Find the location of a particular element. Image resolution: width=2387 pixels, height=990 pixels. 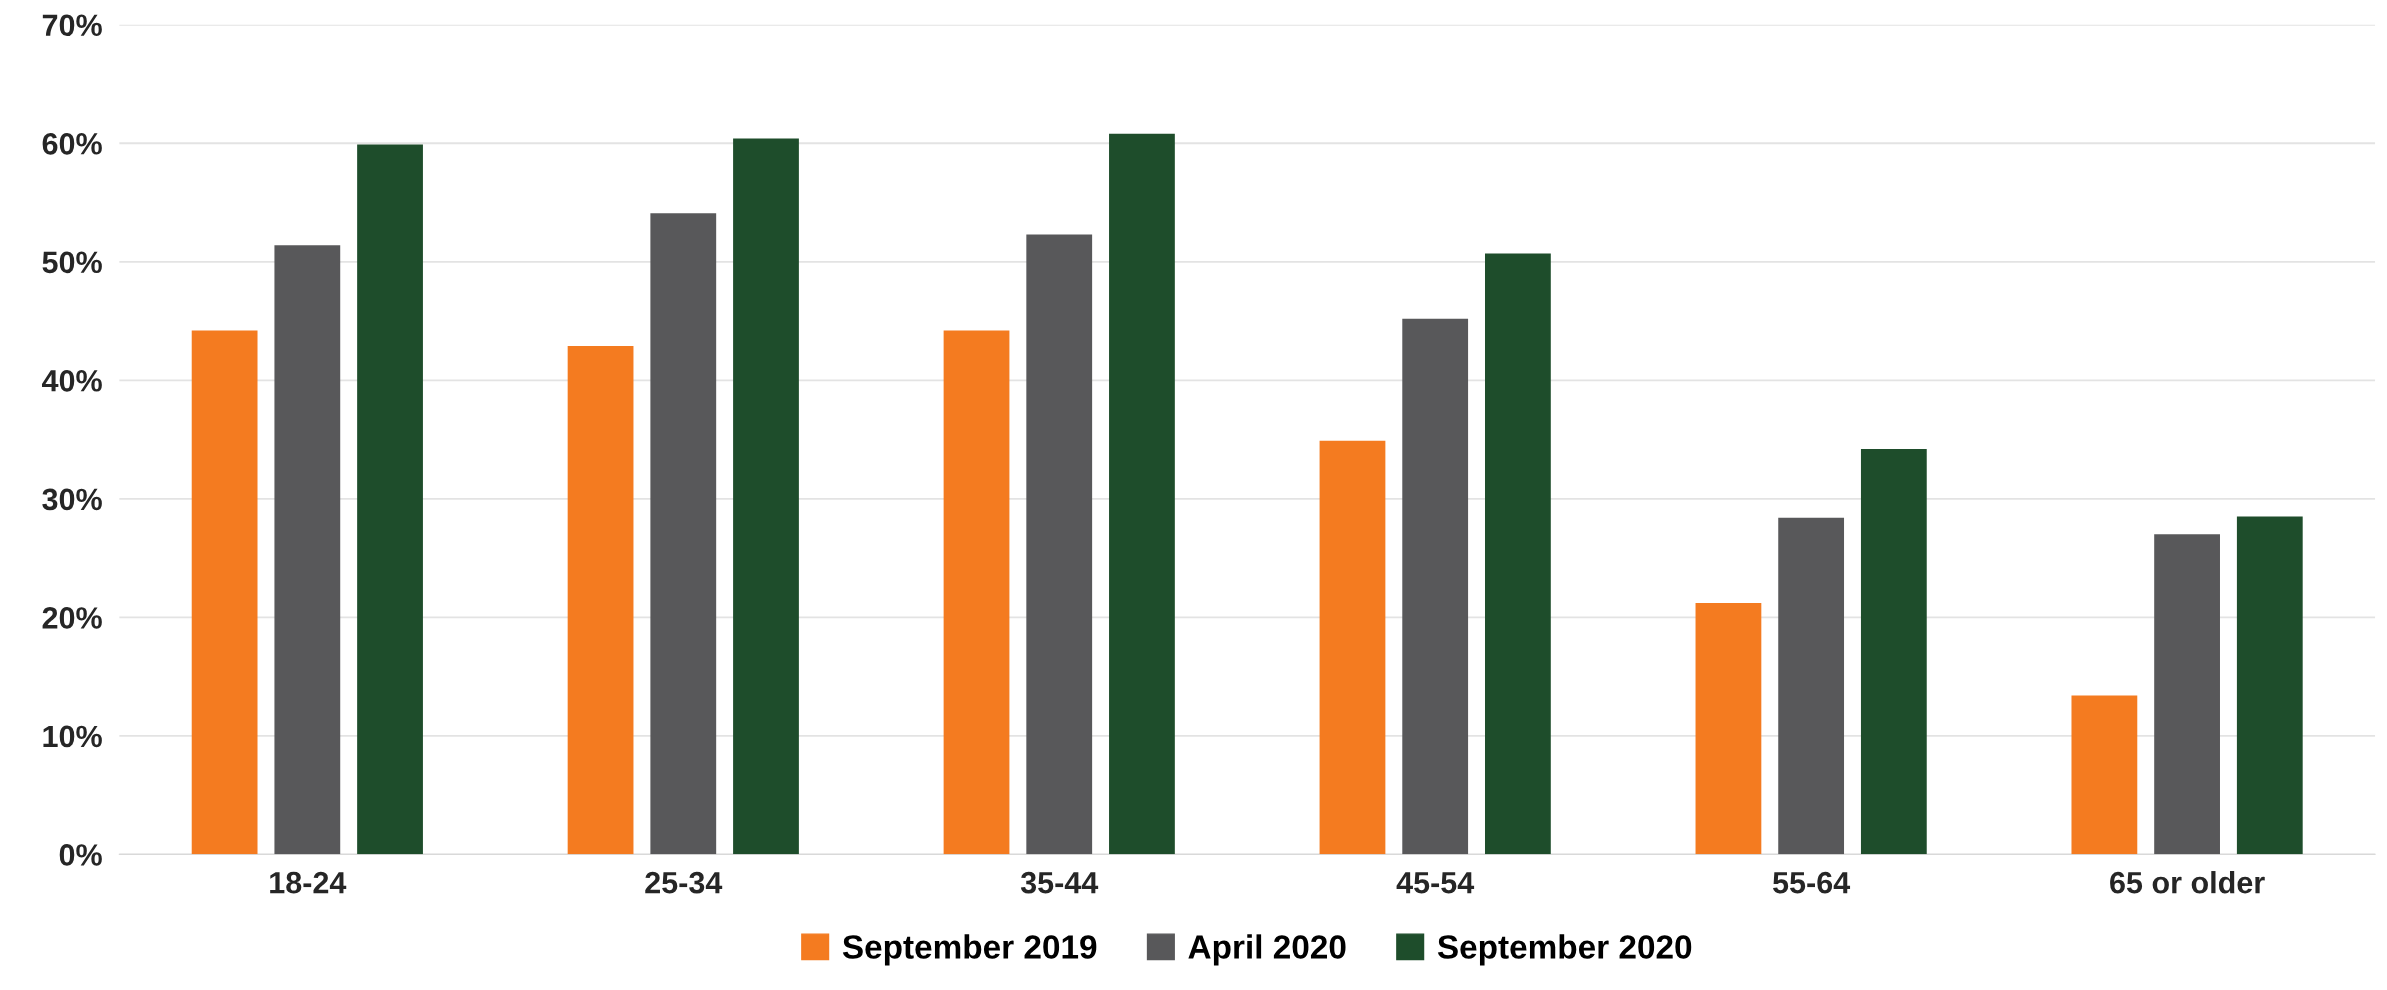

y-tick-label: 70% is located at coordinates (72, 25).